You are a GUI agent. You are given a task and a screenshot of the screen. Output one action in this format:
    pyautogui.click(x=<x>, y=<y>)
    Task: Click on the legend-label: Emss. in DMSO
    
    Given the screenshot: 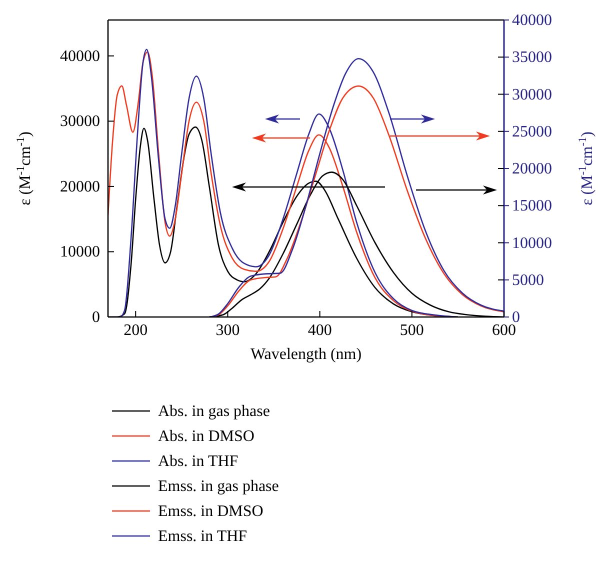 What is the action you would take?
    pyautogui.click(x=211, y=511)
    